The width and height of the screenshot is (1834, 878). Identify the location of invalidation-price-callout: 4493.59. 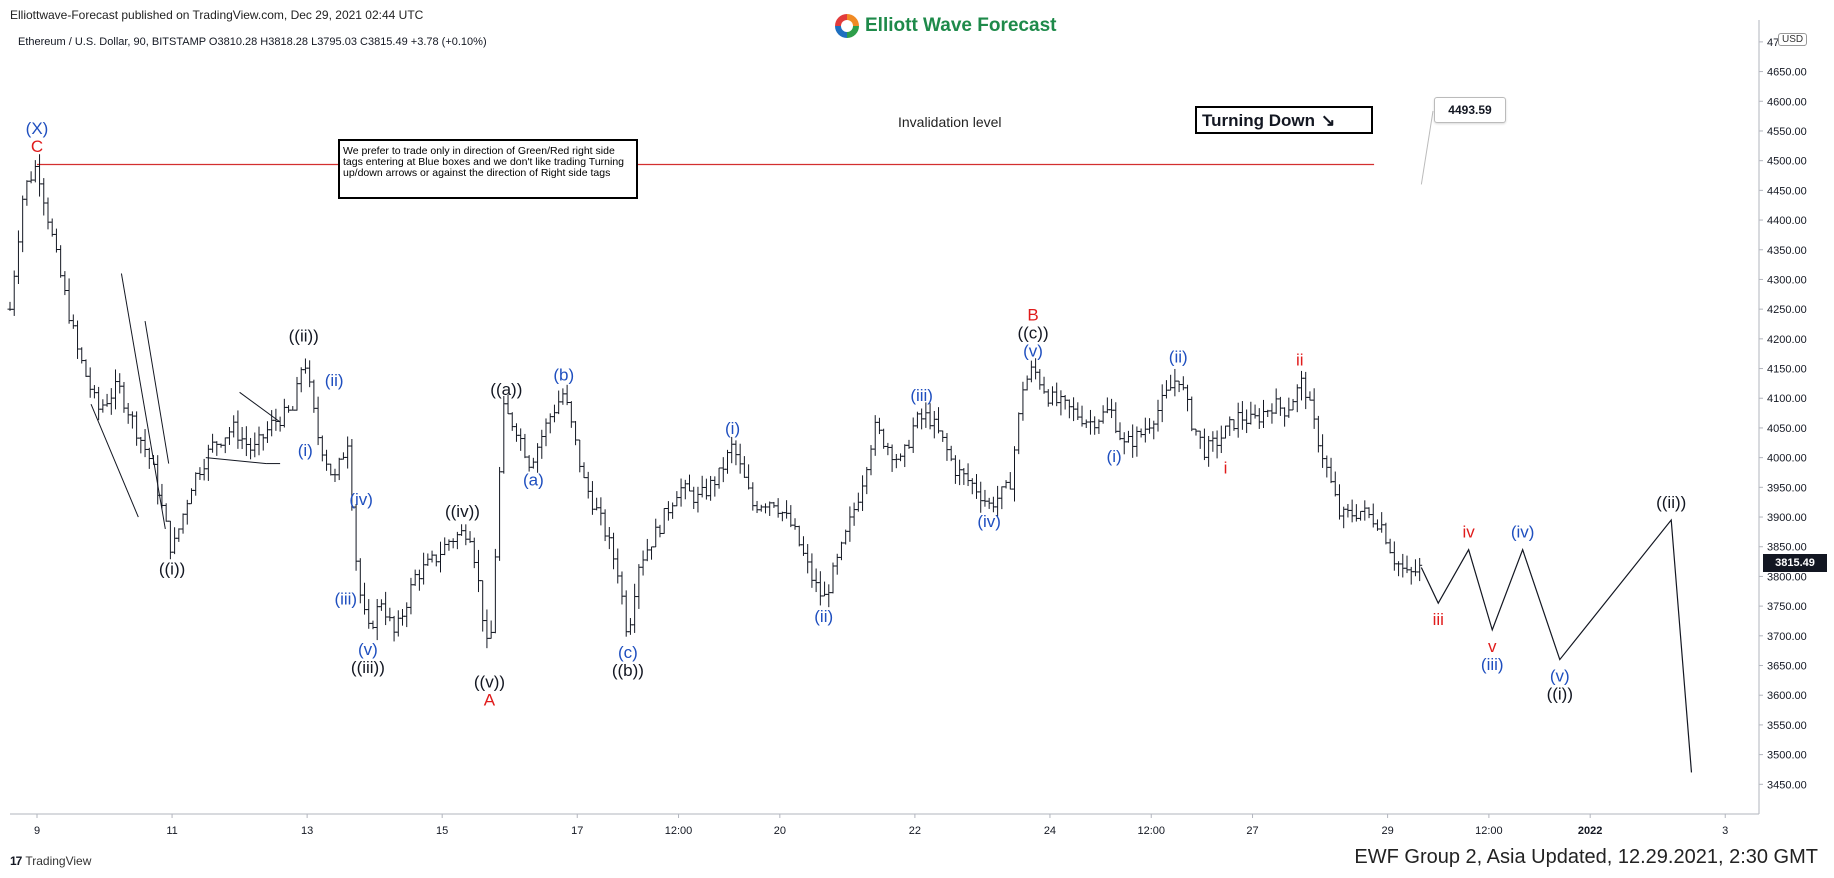
(1470, 110).